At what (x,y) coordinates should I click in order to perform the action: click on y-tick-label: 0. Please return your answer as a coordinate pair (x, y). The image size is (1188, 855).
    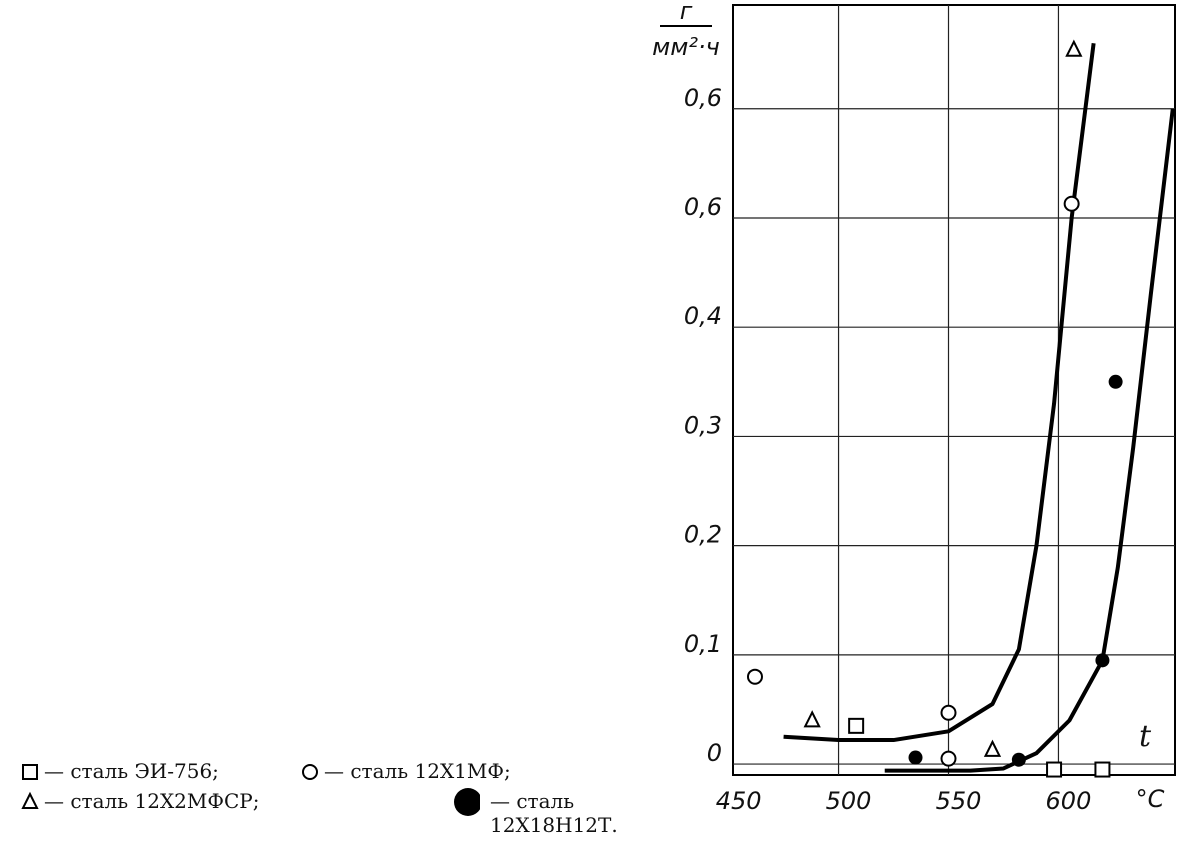
    Looking at the image, I should click on (714, 753).